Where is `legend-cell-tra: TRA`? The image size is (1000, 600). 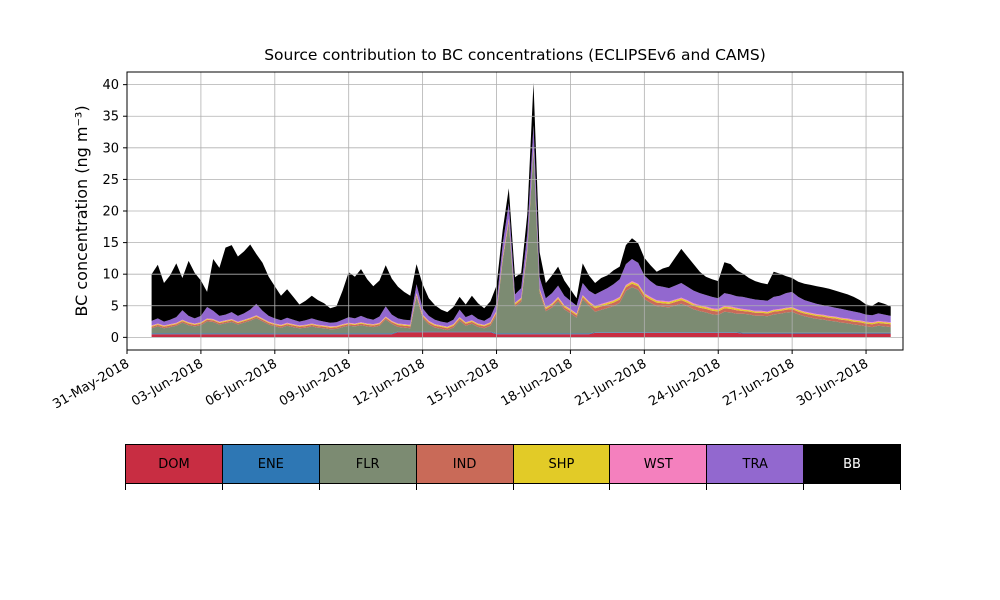 legend-cell-tra: TRA is located at coordinates (755, 464).